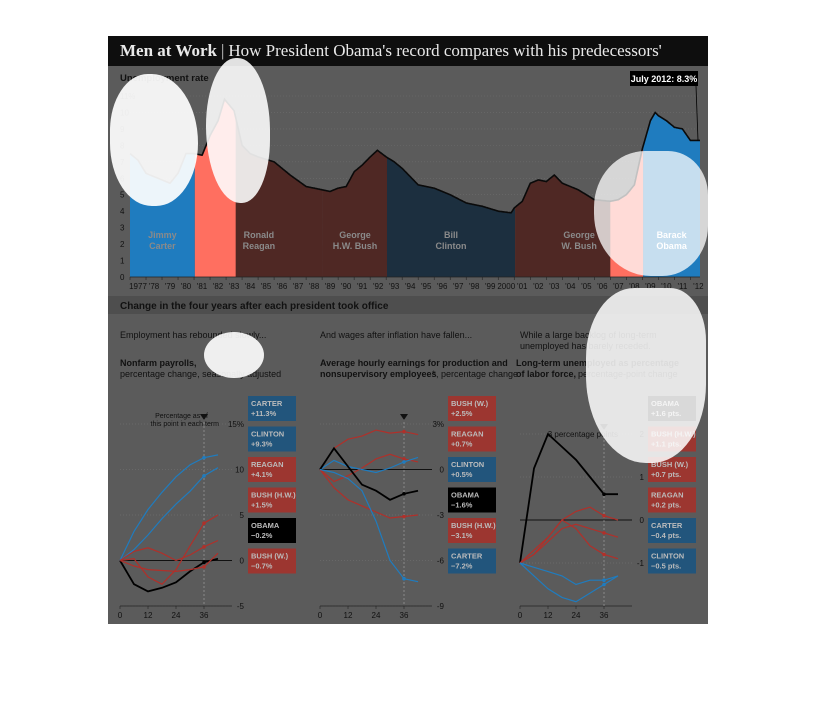 This screenshot has height=718, width=816. What do you see at coordinates (122, 228) in the screenshot?
I see `y-tick-label: 3` at bounding box center [122, 228].